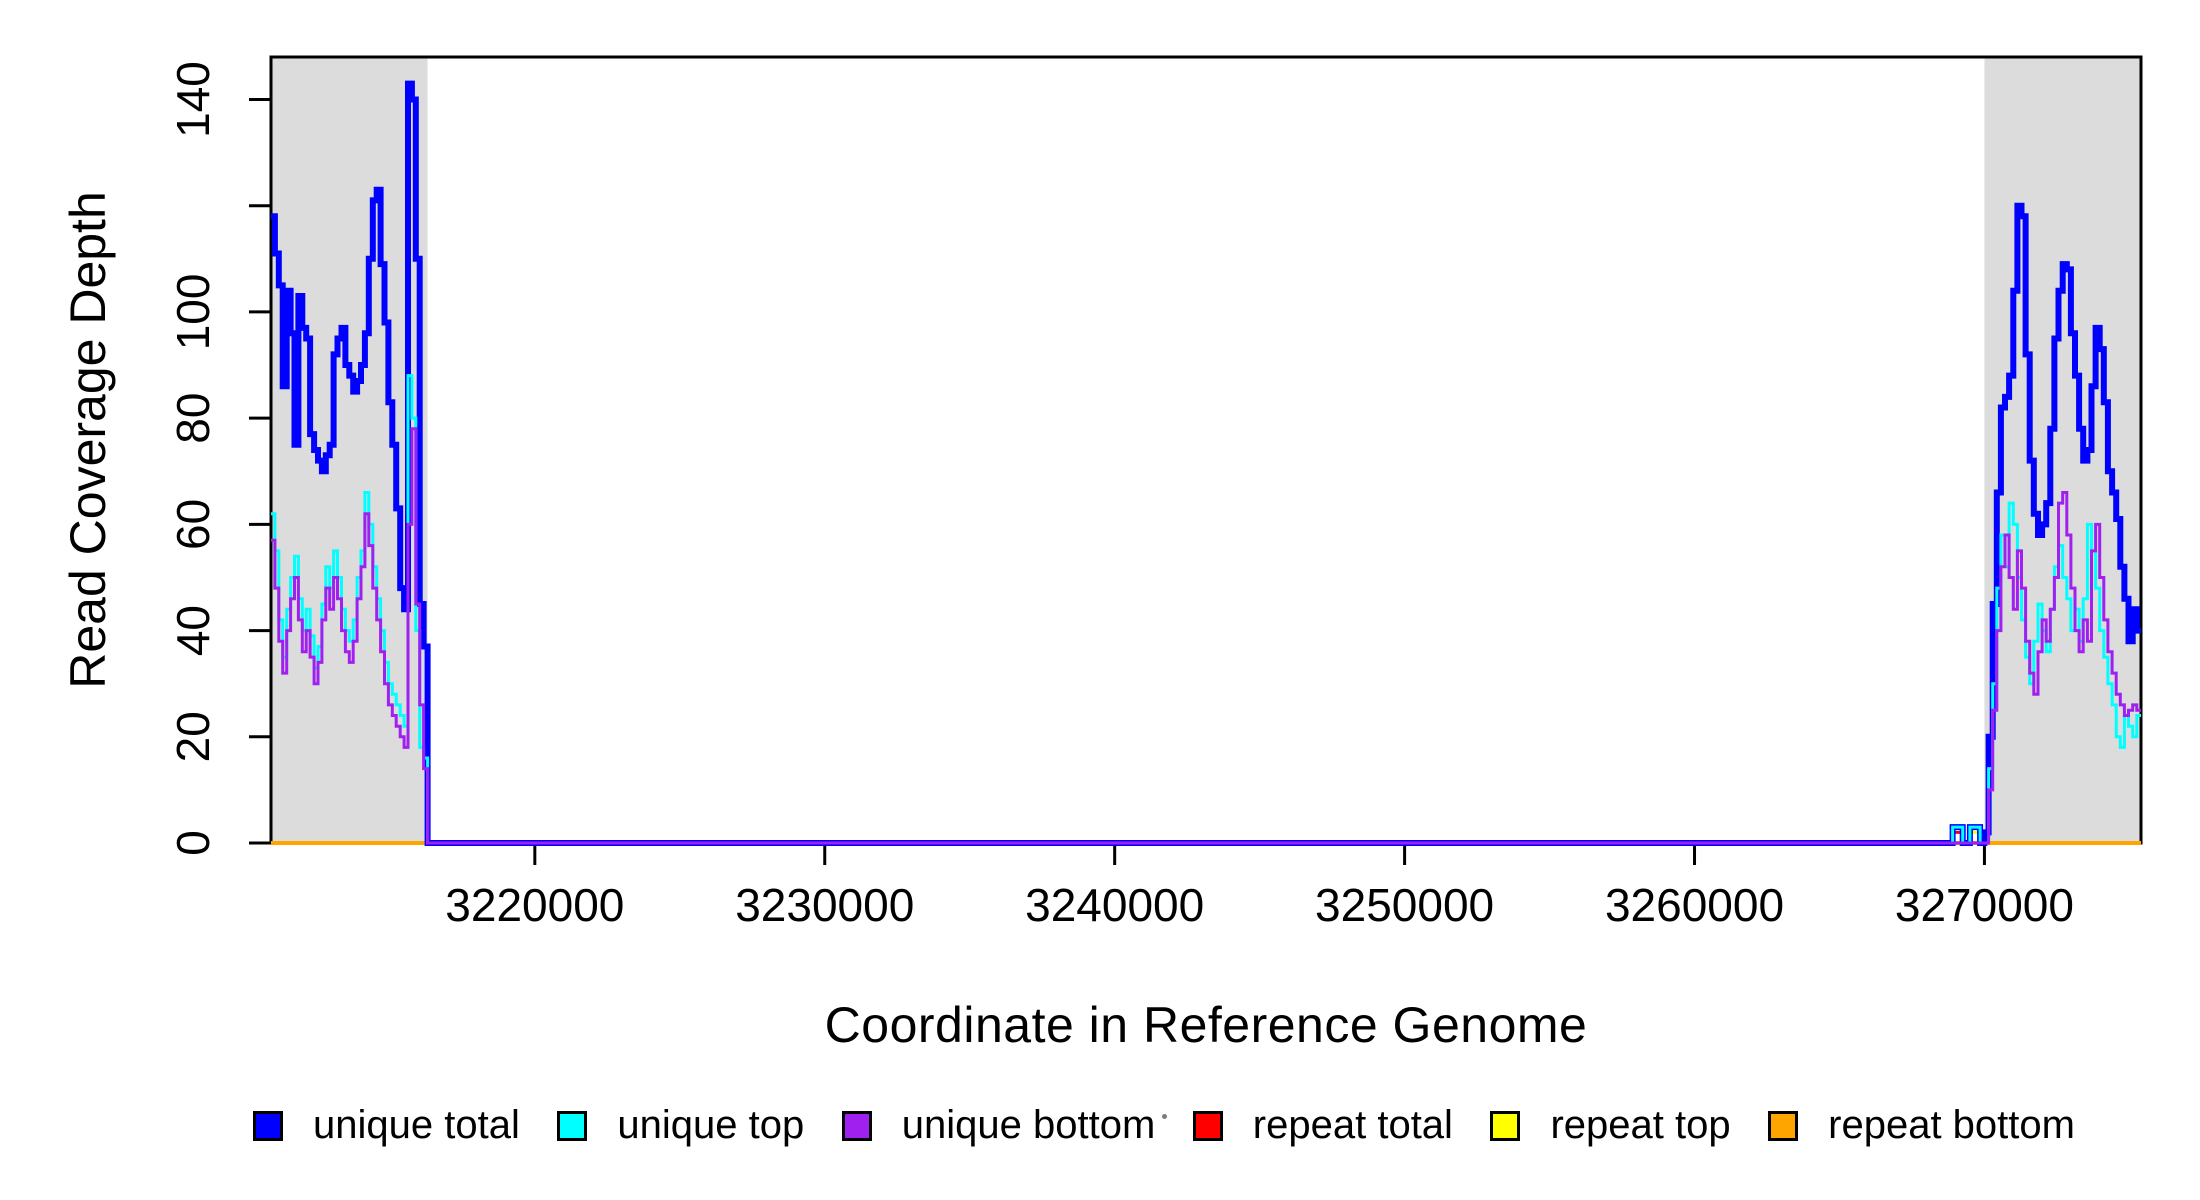  Describe the element at coordinates (193, 843) in the screenshot. I see `y-tick-label: 0` at that location.